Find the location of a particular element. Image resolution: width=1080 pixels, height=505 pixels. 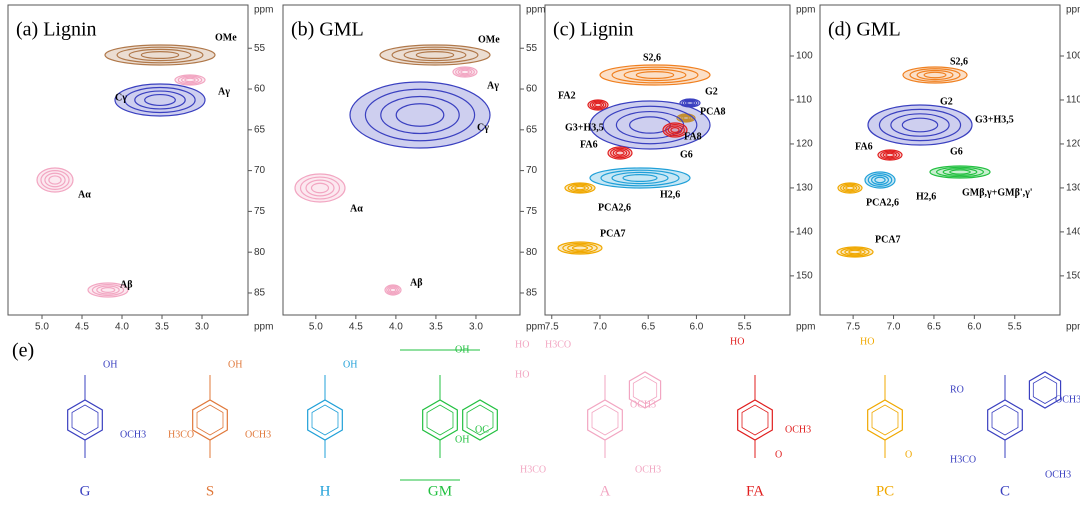

y-tick-label: 100 is located at coordinates (1073, 56).